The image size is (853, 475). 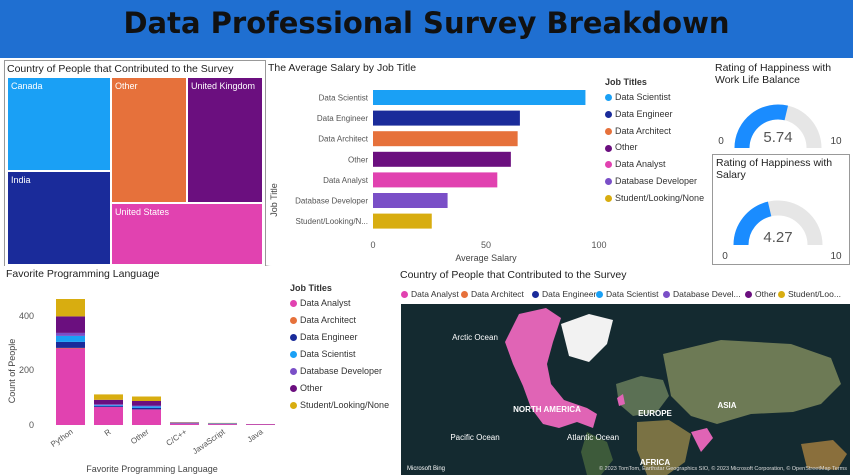 I want to click on tile-label: Canada, so click(x=27, y=86).